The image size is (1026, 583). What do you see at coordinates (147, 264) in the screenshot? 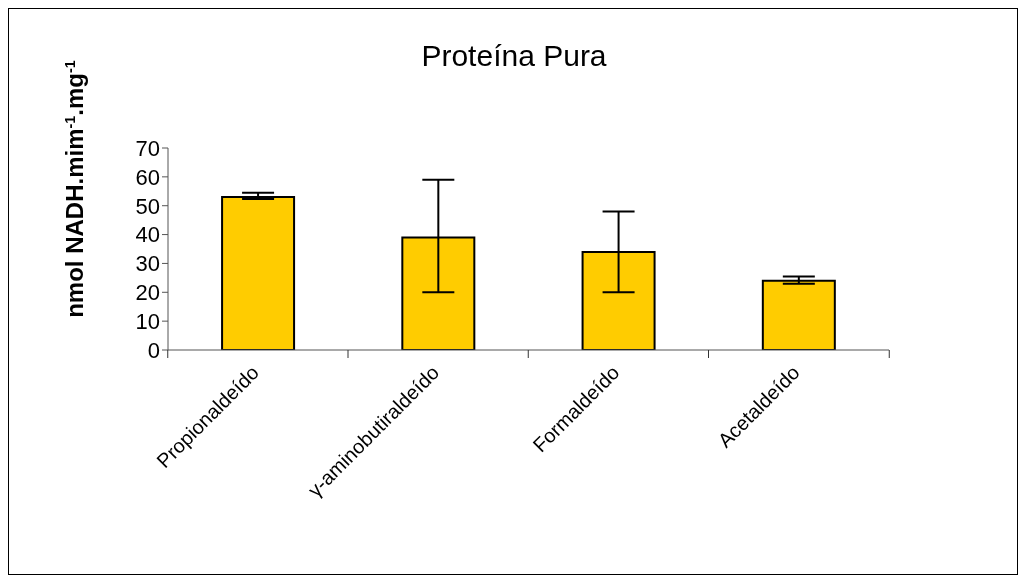
I see `y-tick-label: 30` at bounding box center [147, 264].